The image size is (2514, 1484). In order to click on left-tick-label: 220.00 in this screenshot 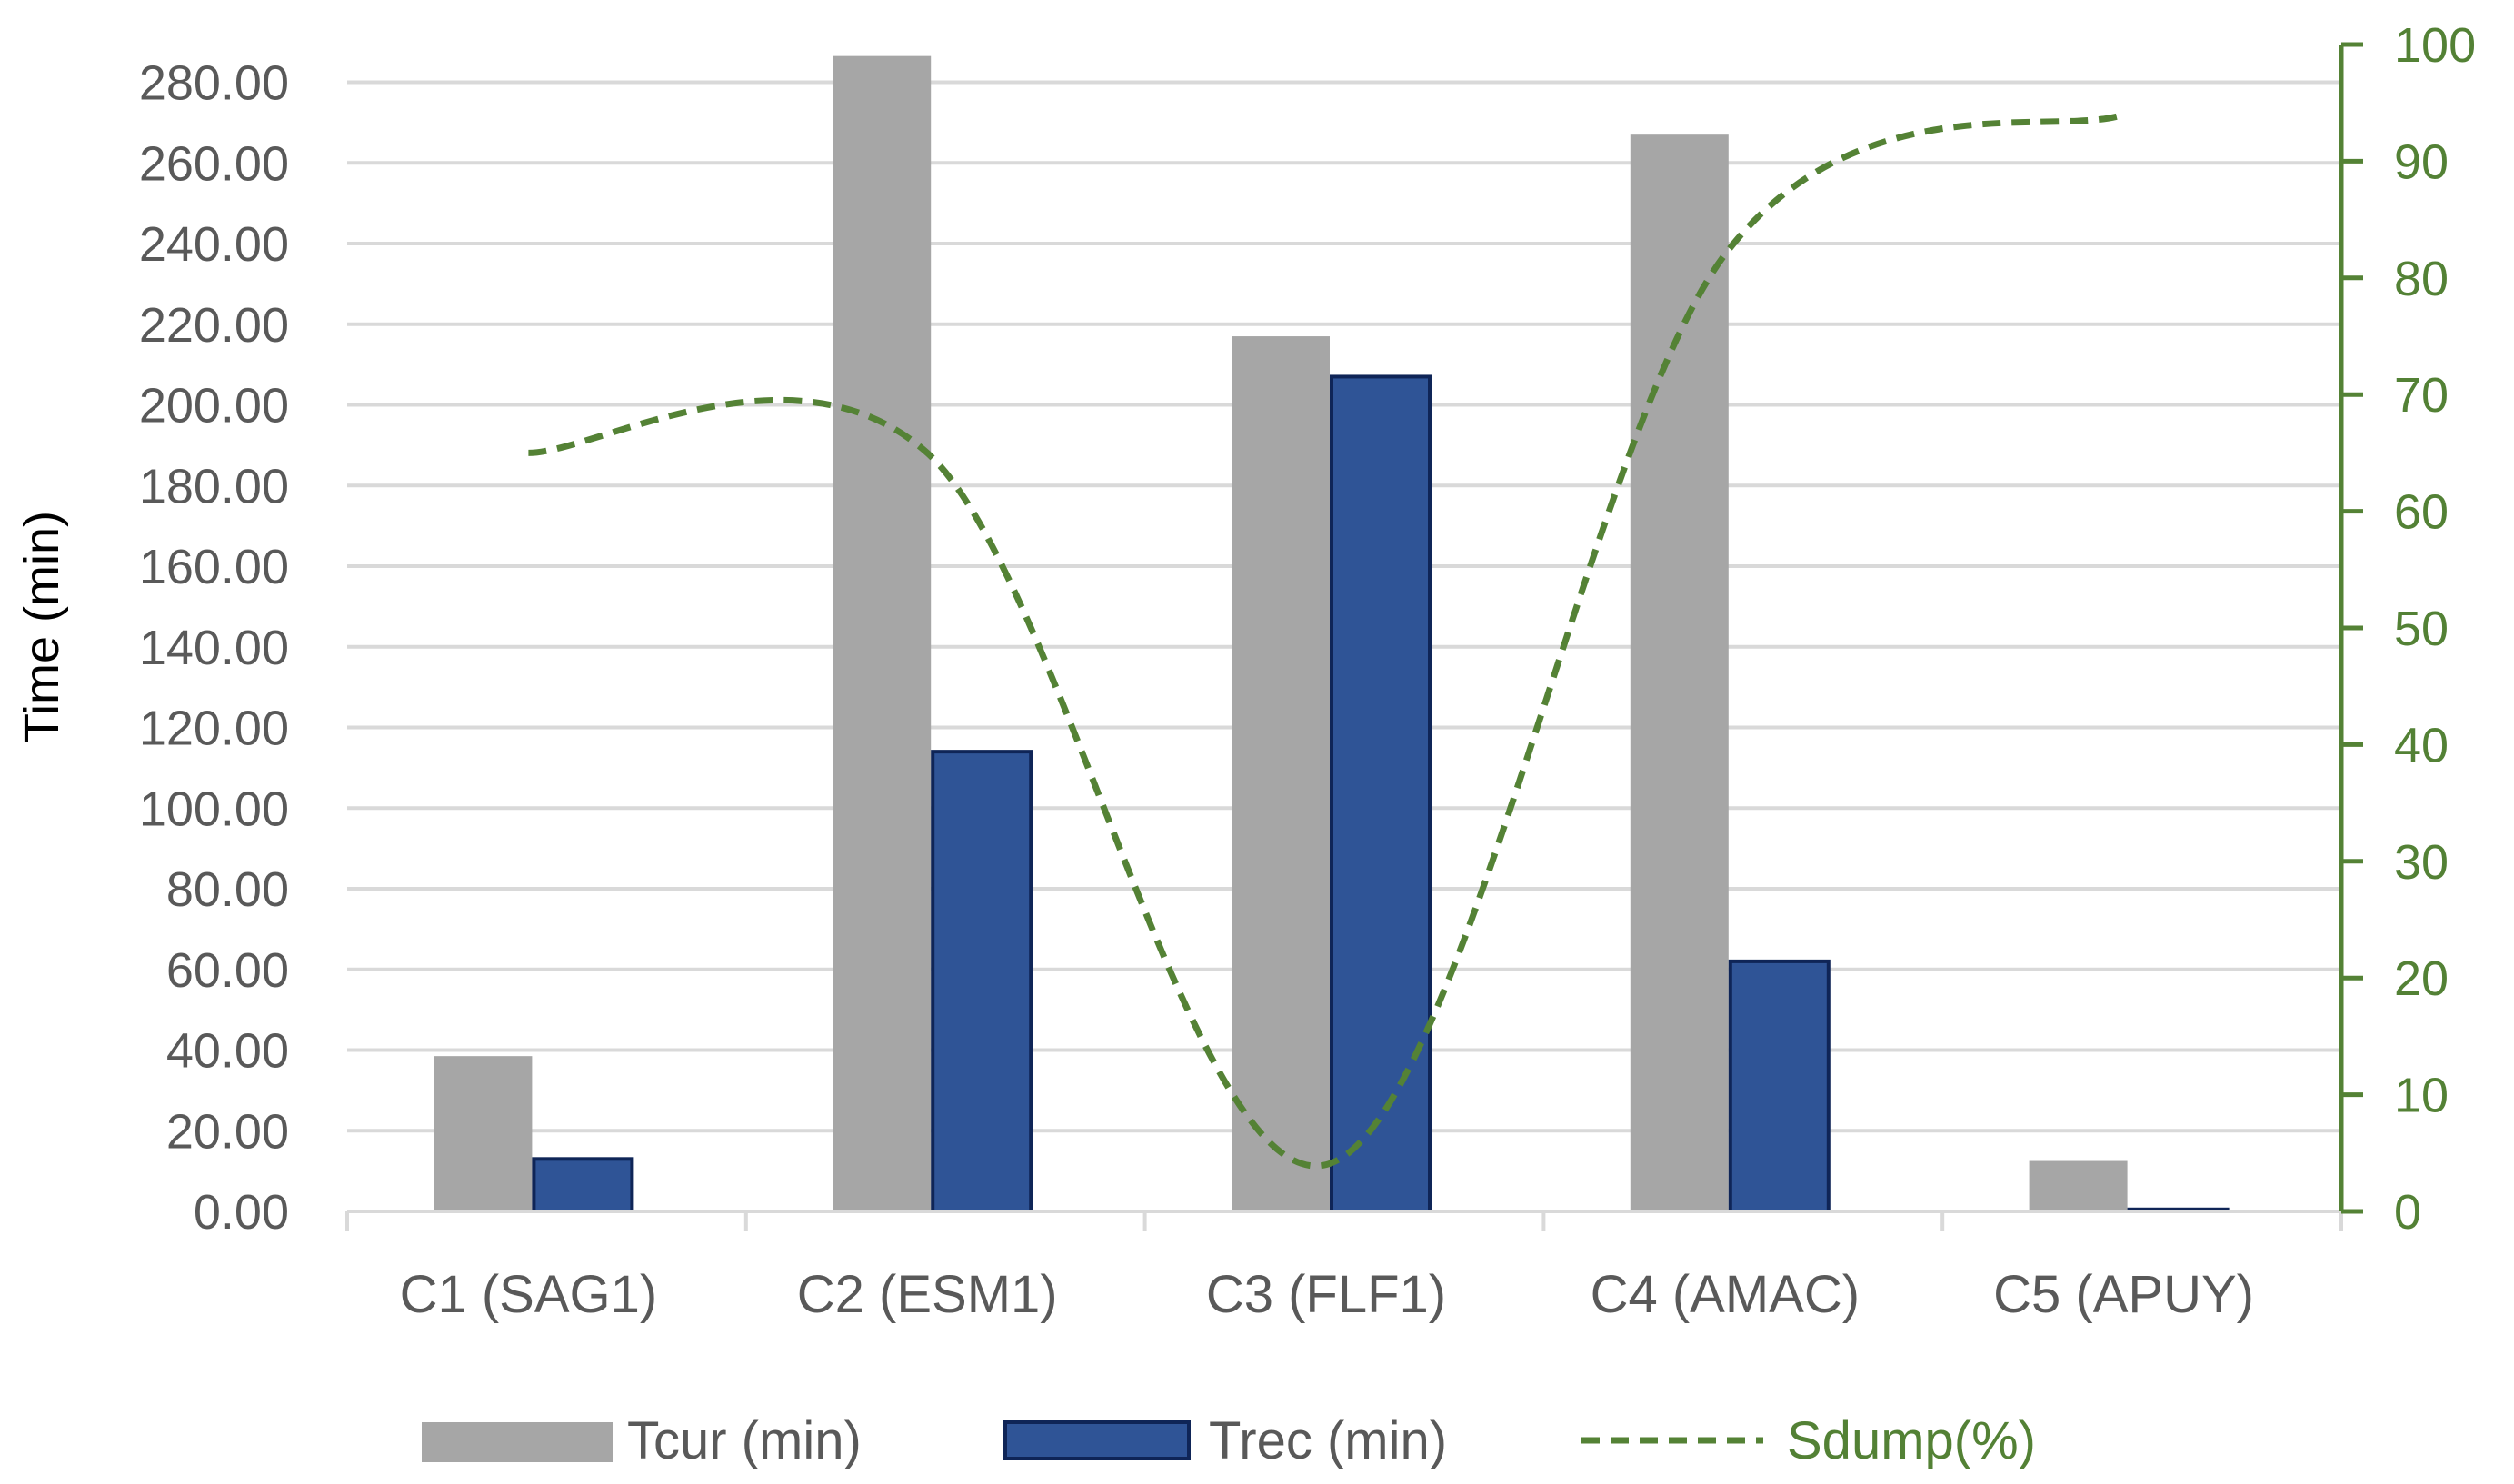, I will do `click(214, 325)`.